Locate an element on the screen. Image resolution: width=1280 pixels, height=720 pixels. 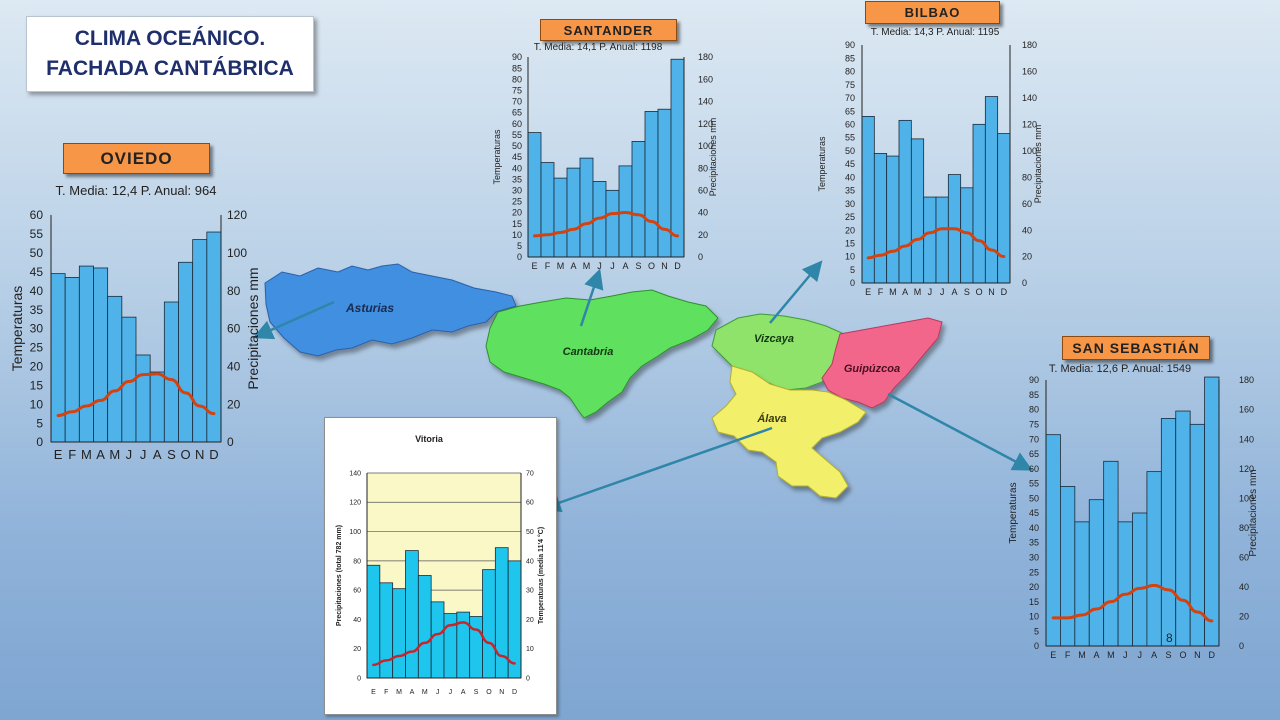
month-label: N is located at coordinates (199, 454).